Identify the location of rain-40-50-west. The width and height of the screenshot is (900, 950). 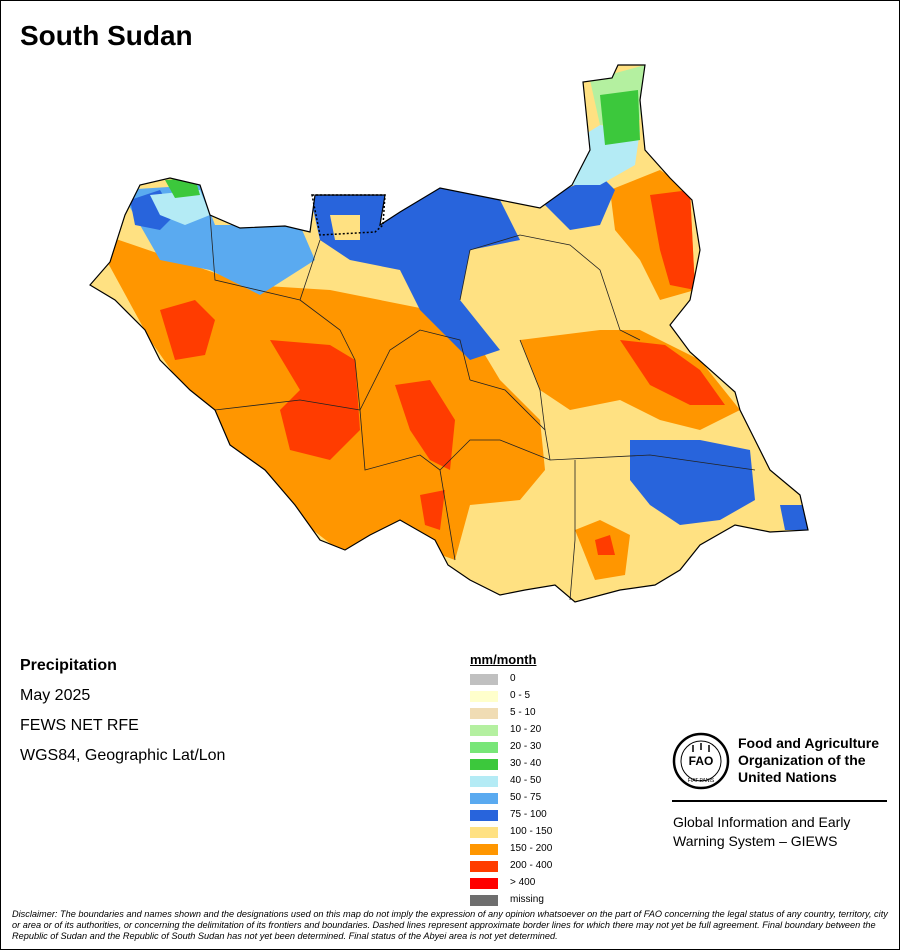
(180, 207).